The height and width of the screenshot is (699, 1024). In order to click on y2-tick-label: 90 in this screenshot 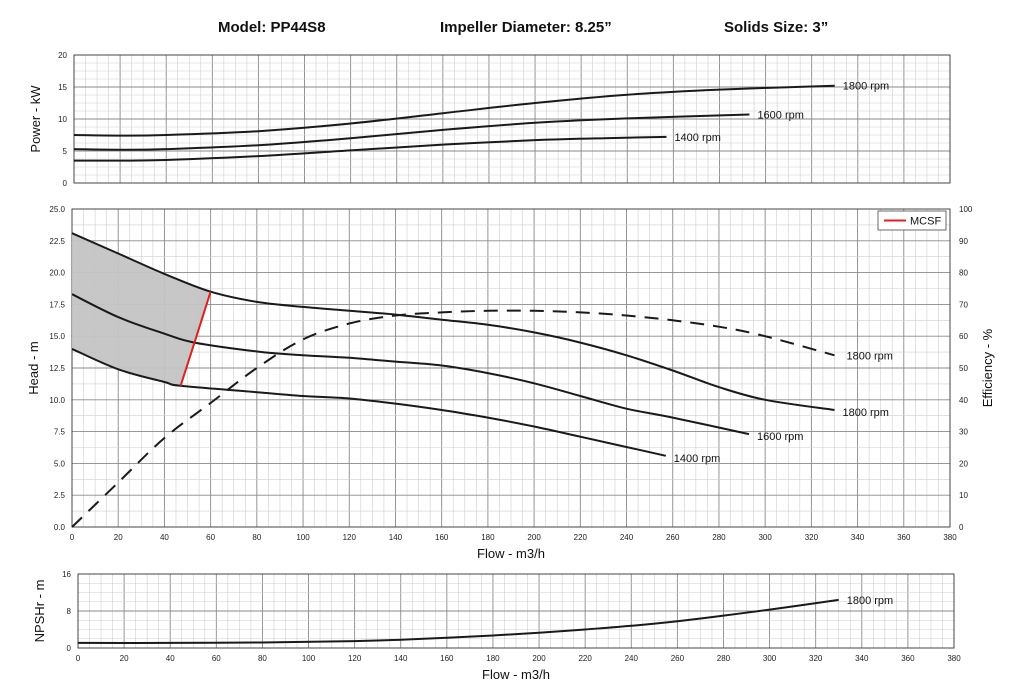, I will do `click(963, 241)`.